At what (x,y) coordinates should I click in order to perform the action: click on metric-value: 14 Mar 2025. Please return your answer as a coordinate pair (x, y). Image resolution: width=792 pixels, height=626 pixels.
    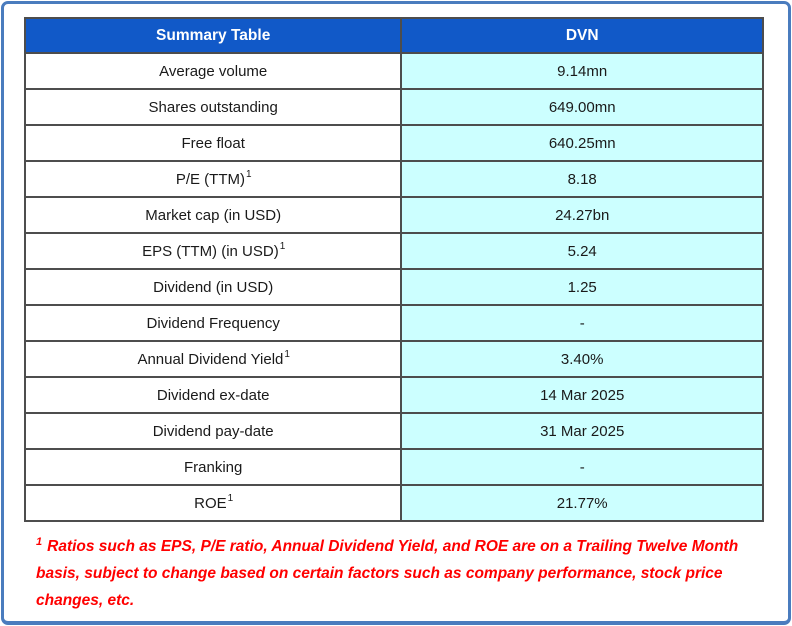
    Looking at the image, I should click on (582, 395).